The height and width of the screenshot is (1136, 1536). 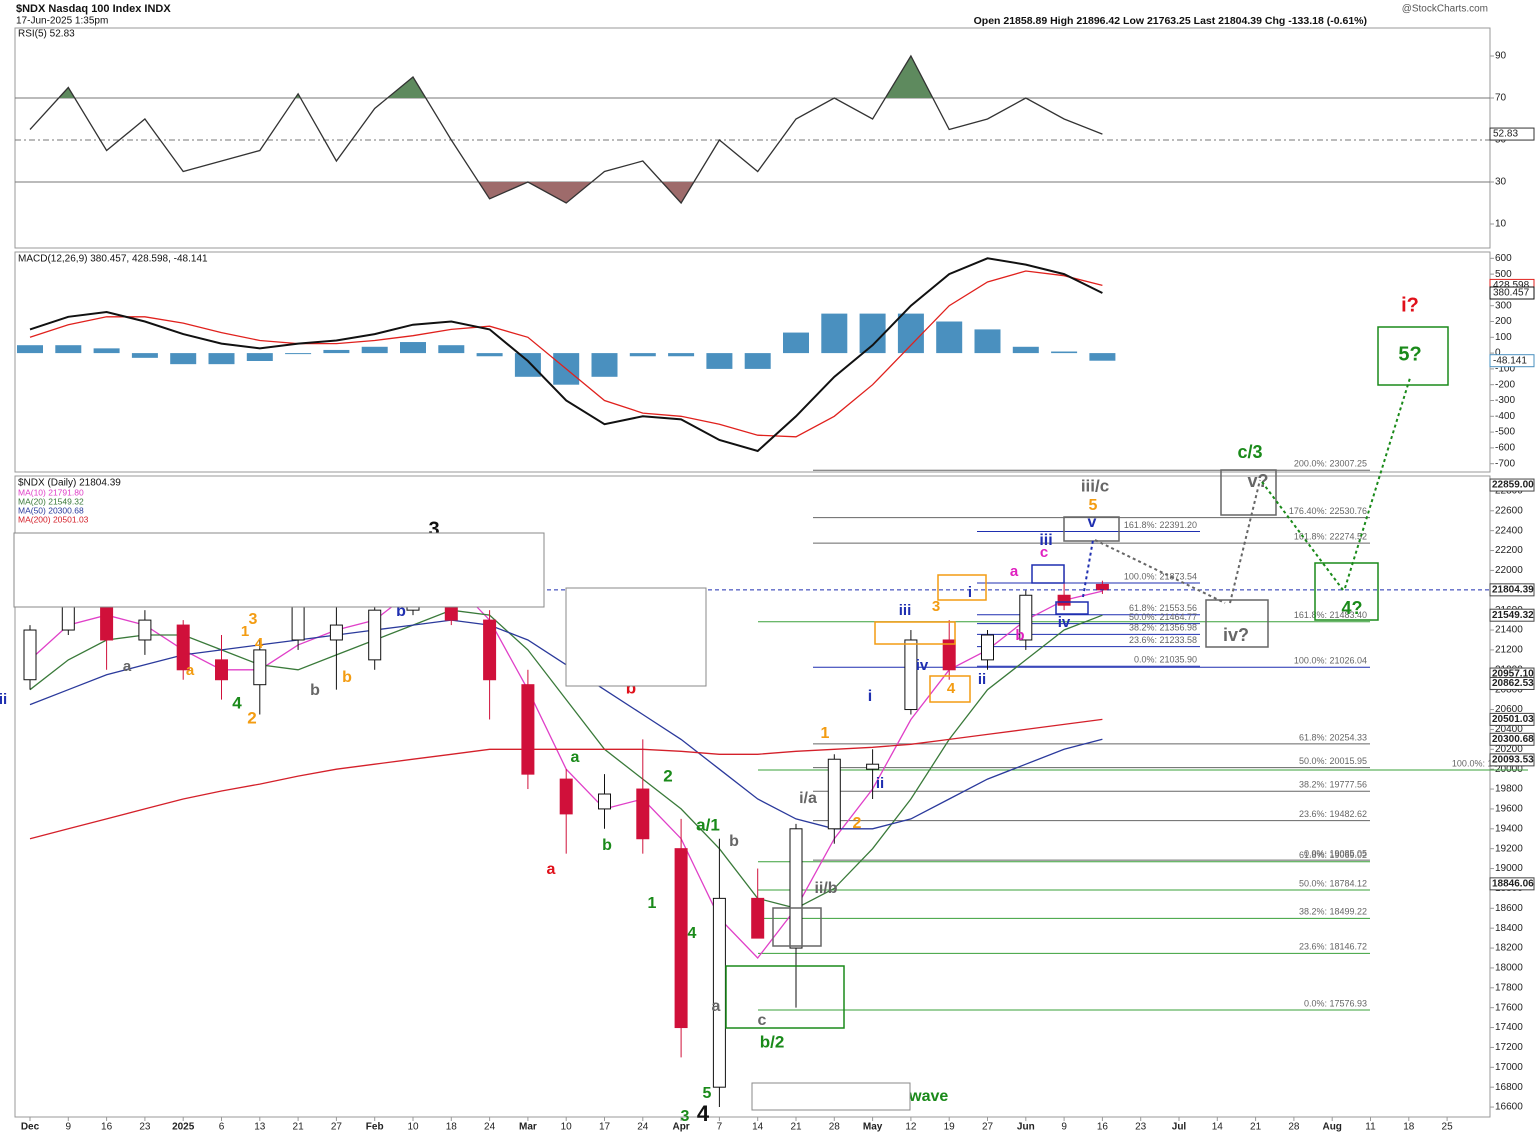 What do you see at coordinates (1509, 749) in the screenshot?
I see `y-tick-label: 20200` at bounding box center [1509, 749].